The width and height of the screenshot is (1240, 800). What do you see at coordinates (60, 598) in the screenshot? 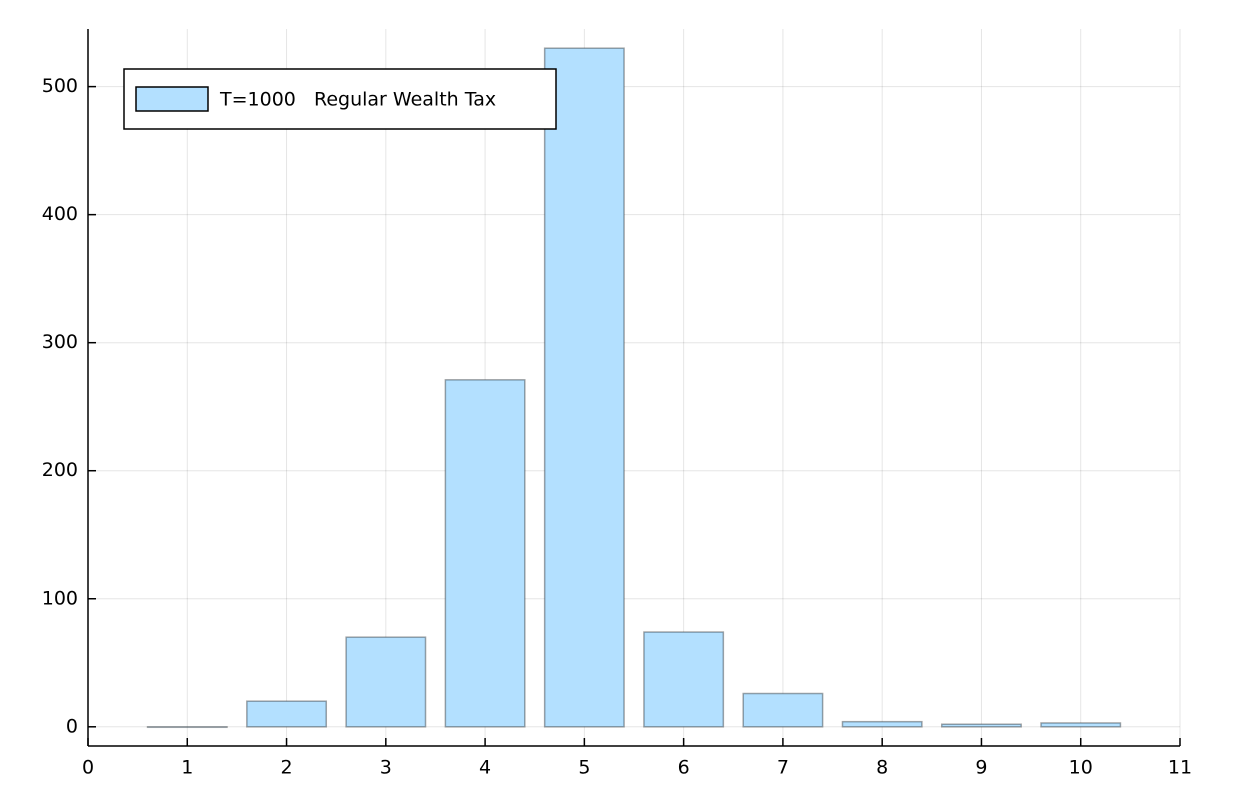
I see `y-tick-label: 100` at bounding box center [60, 598].